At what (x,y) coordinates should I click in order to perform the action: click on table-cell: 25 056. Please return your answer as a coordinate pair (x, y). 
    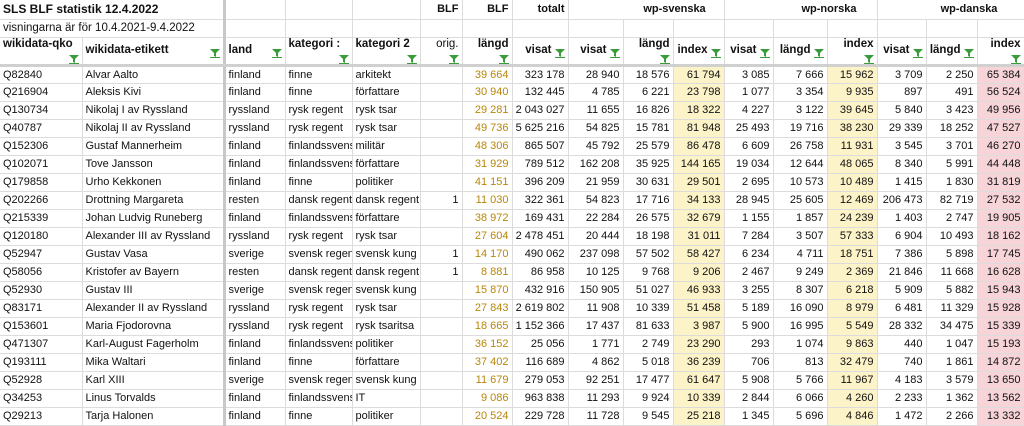
    Looking at the image, I should click on (540, 344).